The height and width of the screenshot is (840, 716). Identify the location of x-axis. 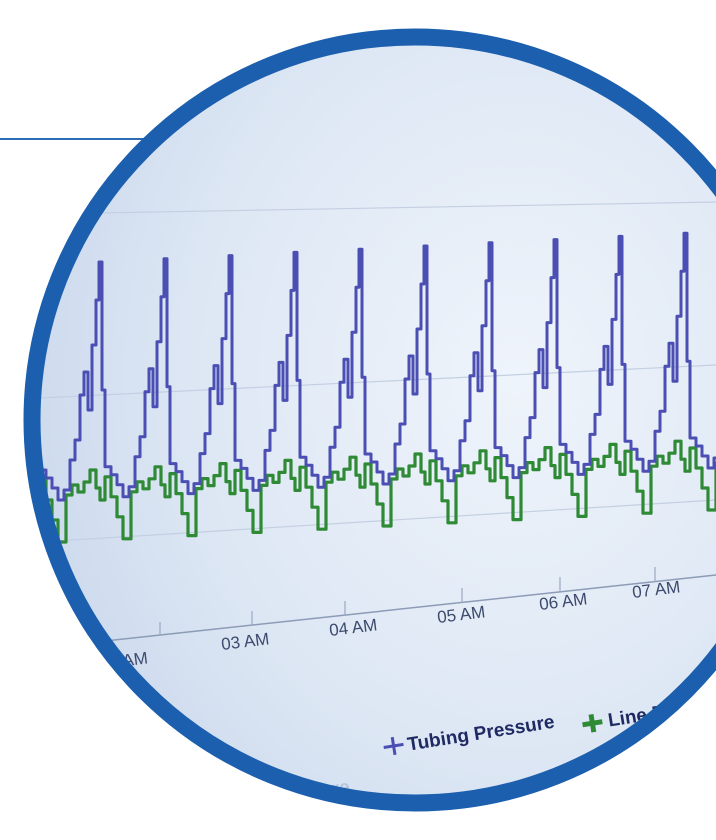
(377, 611).